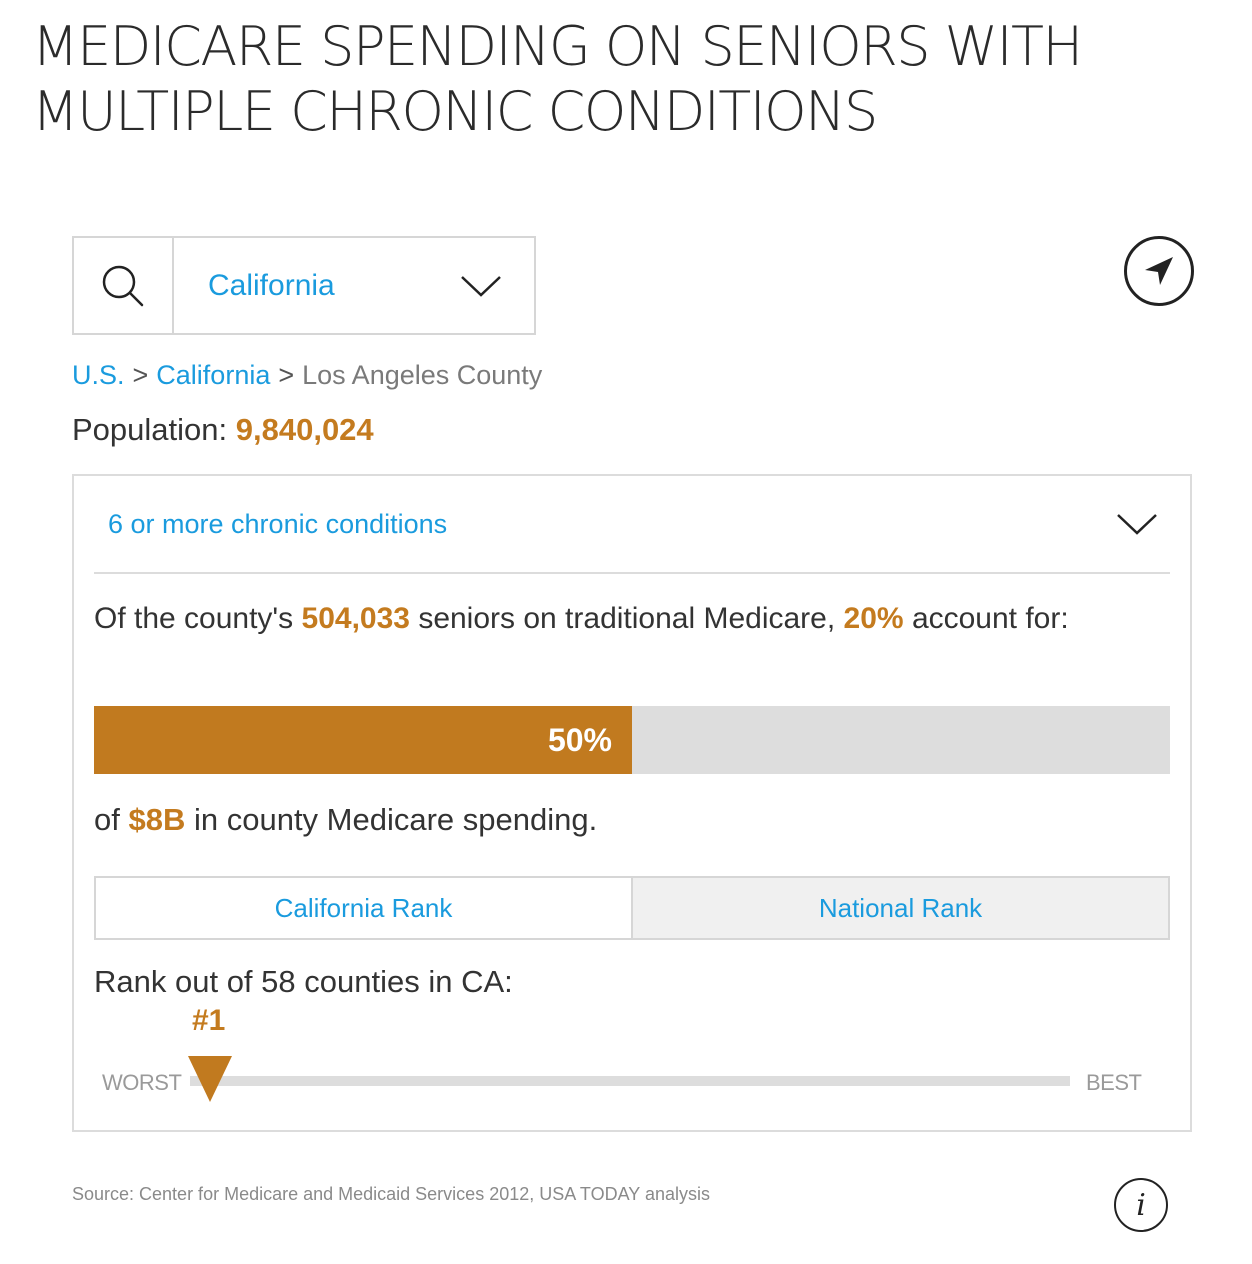  I want to click on spending-share-bar: 50%, so click(632, 740).